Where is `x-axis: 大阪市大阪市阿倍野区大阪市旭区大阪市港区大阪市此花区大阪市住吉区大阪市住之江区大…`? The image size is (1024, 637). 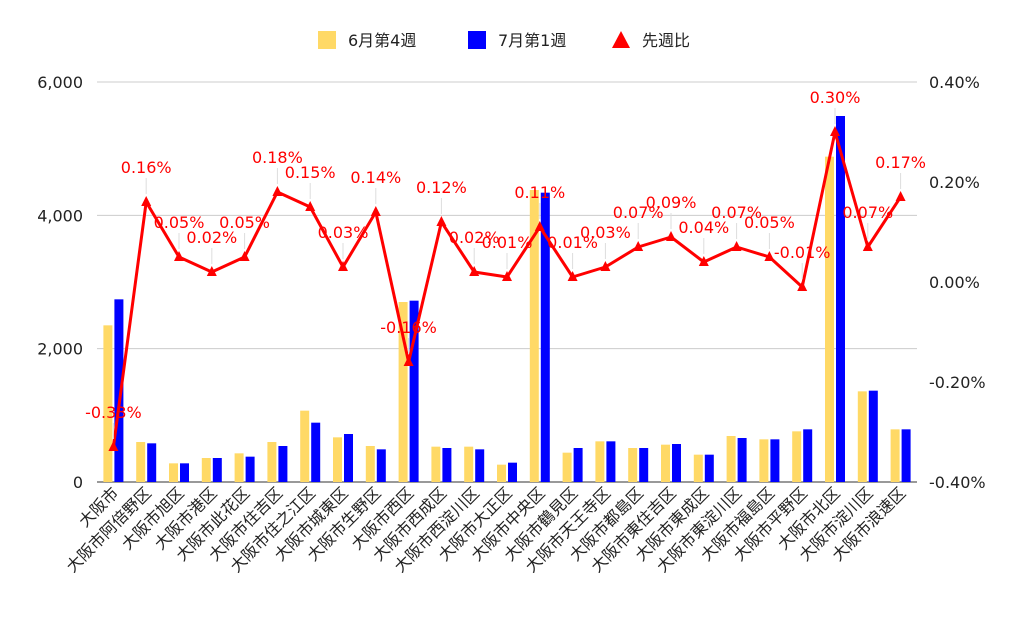
x-axis: 大阪市大阪市阿倍野区大阪市旭区大阪市港区大阪市此花区大阪市住吉区大阪市住之江区大… is located at coordinates (485, 529).